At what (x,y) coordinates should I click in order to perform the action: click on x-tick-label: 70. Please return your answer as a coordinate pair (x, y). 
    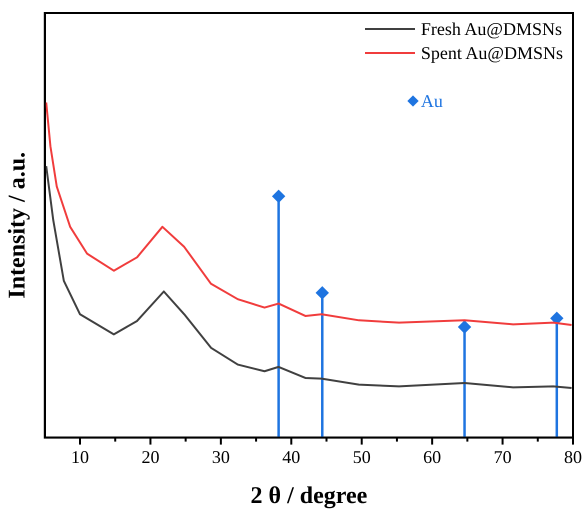
    Looking at the image, I should click on (503, 457).